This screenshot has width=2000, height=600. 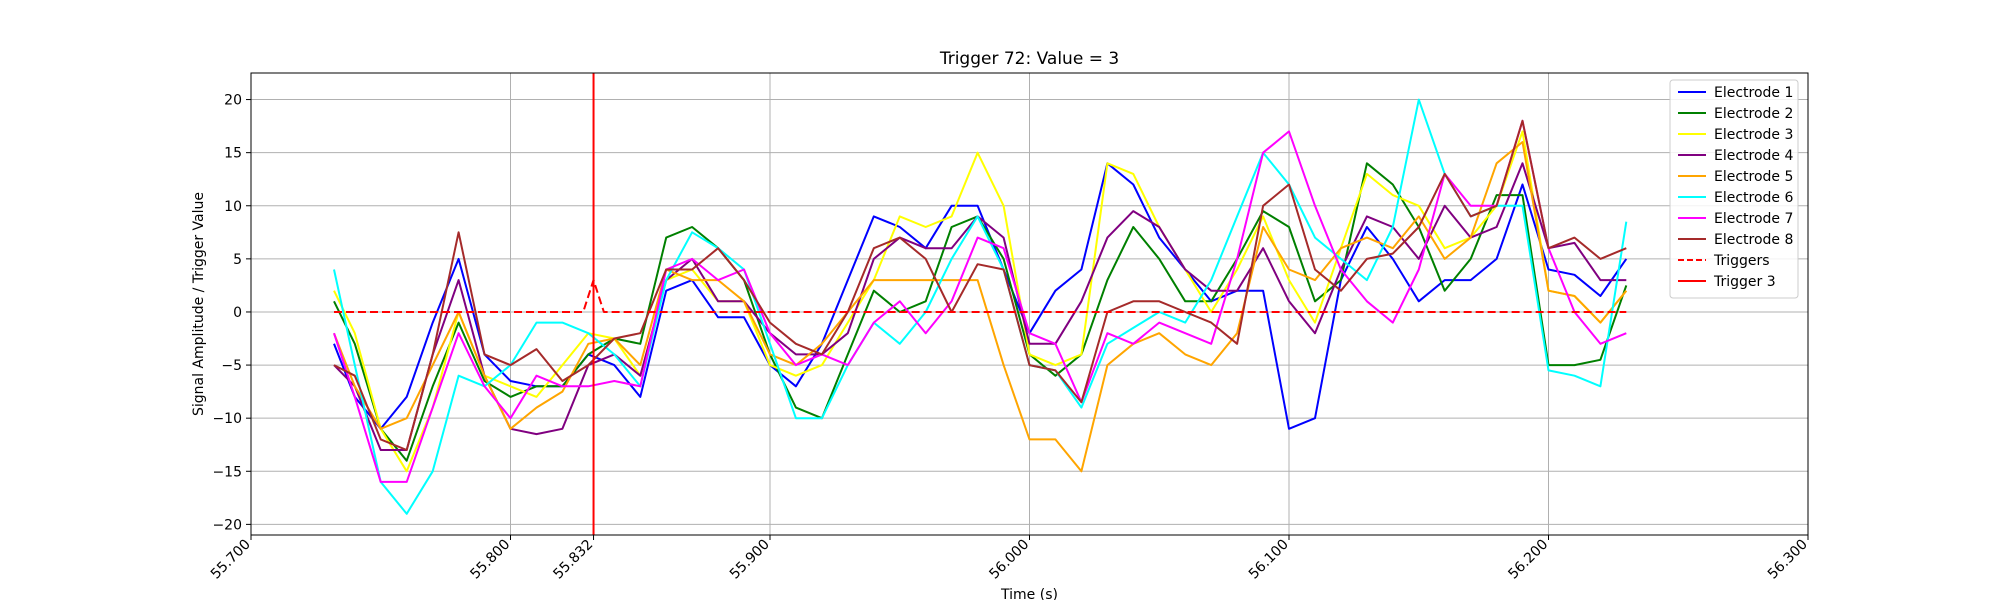 What do you see at coordinates (231, 560) in the screenshot?
I see `x-tick-label: 55.700` at bounding box center [231, 560].